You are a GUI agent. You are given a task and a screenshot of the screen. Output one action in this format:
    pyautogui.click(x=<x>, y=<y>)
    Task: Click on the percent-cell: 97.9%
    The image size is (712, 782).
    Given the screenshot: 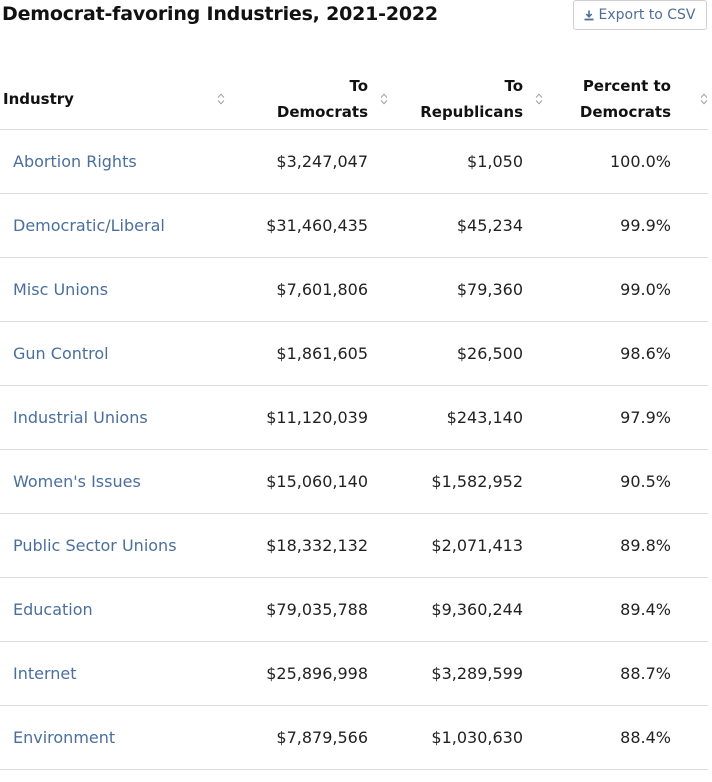 What is the action you would take?
    pyautogui.click(x=626, y=417)
    